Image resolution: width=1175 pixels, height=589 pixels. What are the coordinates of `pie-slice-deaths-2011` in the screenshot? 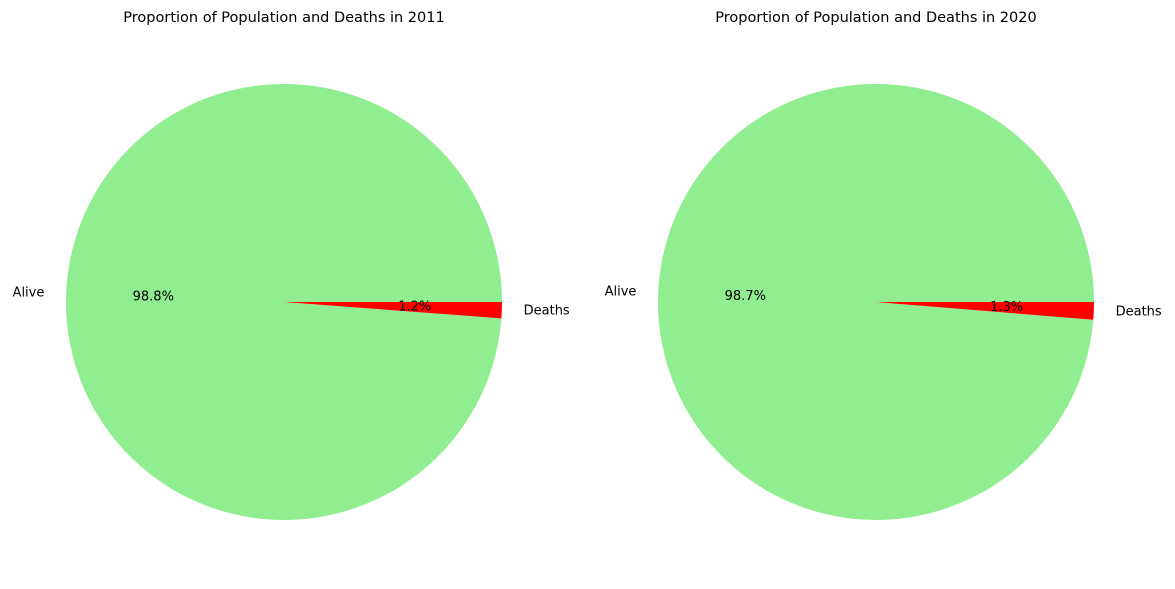 It's located at (393, 310).